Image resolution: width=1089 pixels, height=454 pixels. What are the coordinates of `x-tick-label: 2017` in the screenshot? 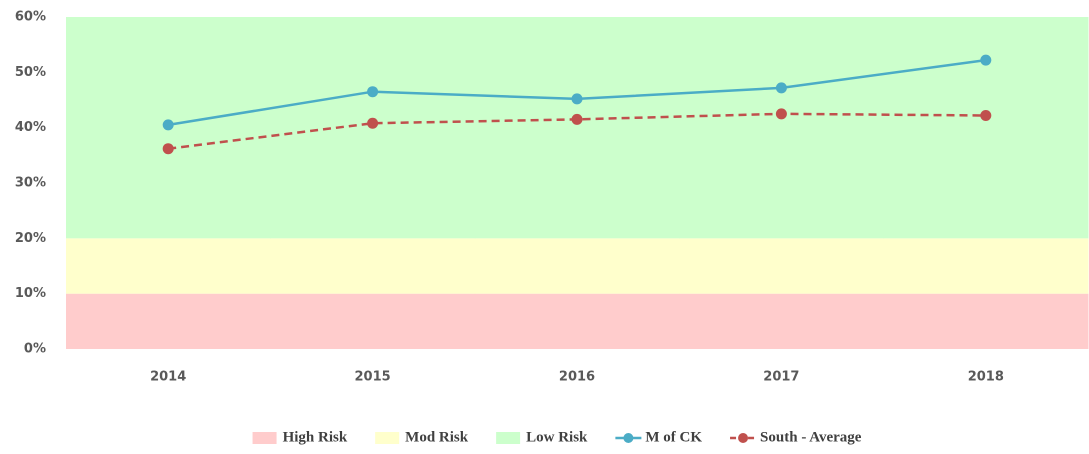 It's located at (781, 377).